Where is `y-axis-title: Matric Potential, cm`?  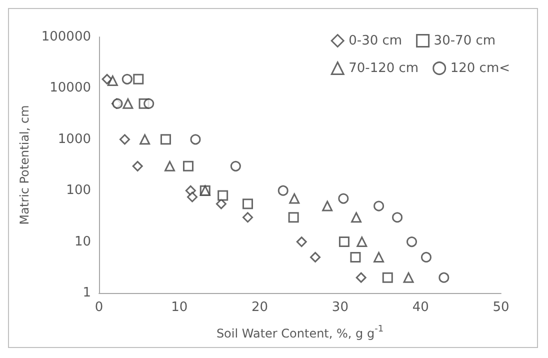 y-axis-title: Matric Potential, cm is located at coordinates (24, 165).